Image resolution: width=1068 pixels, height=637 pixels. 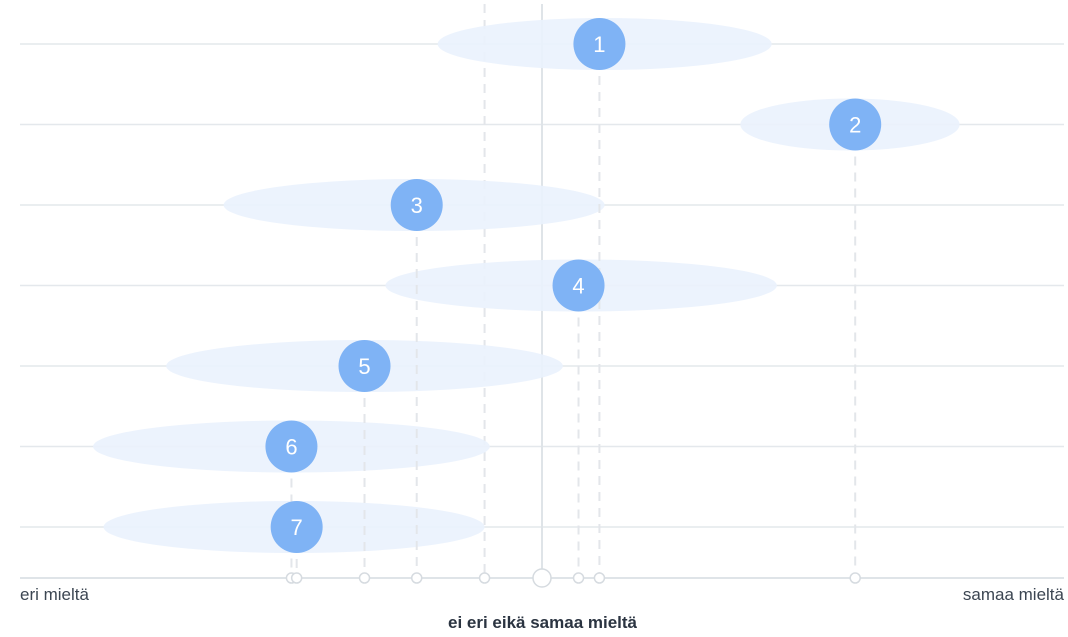 I want to click on neutral-axis-marker, so click(x=542, y=578).